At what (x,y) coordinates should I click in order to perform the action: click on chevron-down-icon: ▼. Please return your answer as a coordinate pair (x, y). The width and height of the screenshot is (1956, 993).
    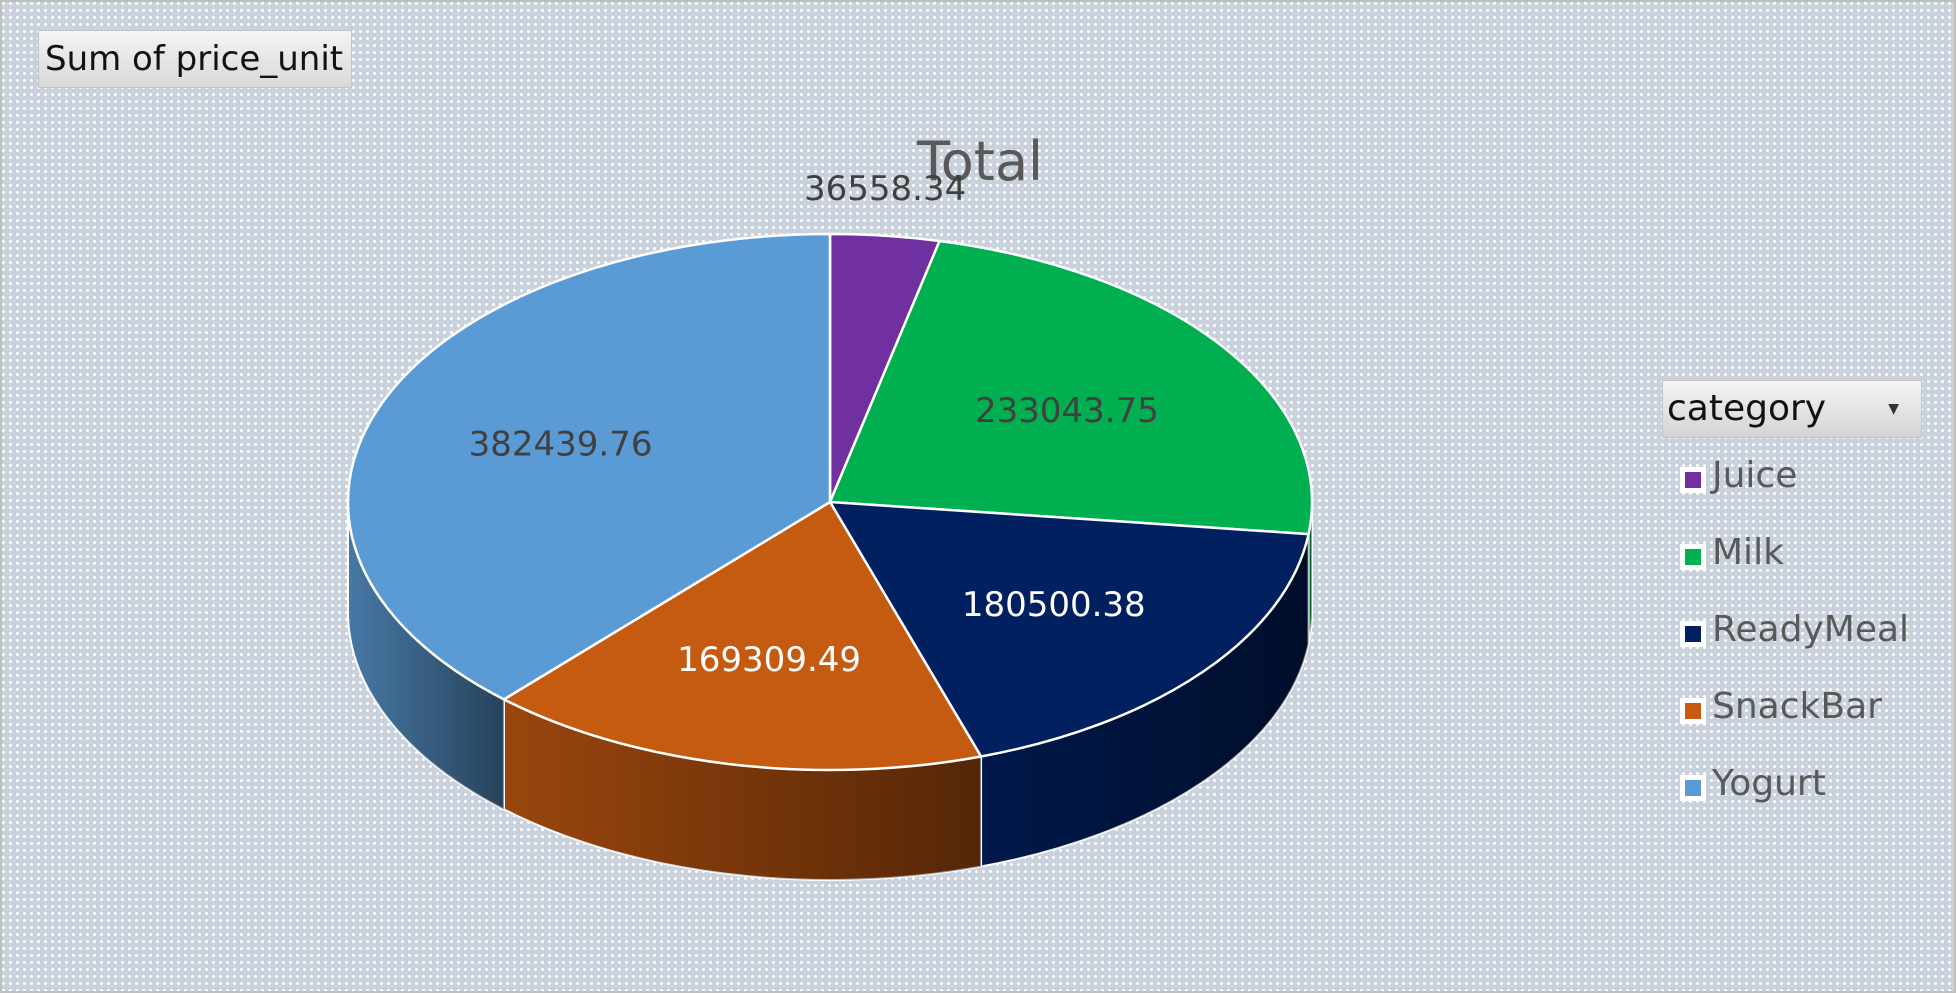
    Looking at the image, I should click on (1893, 409).